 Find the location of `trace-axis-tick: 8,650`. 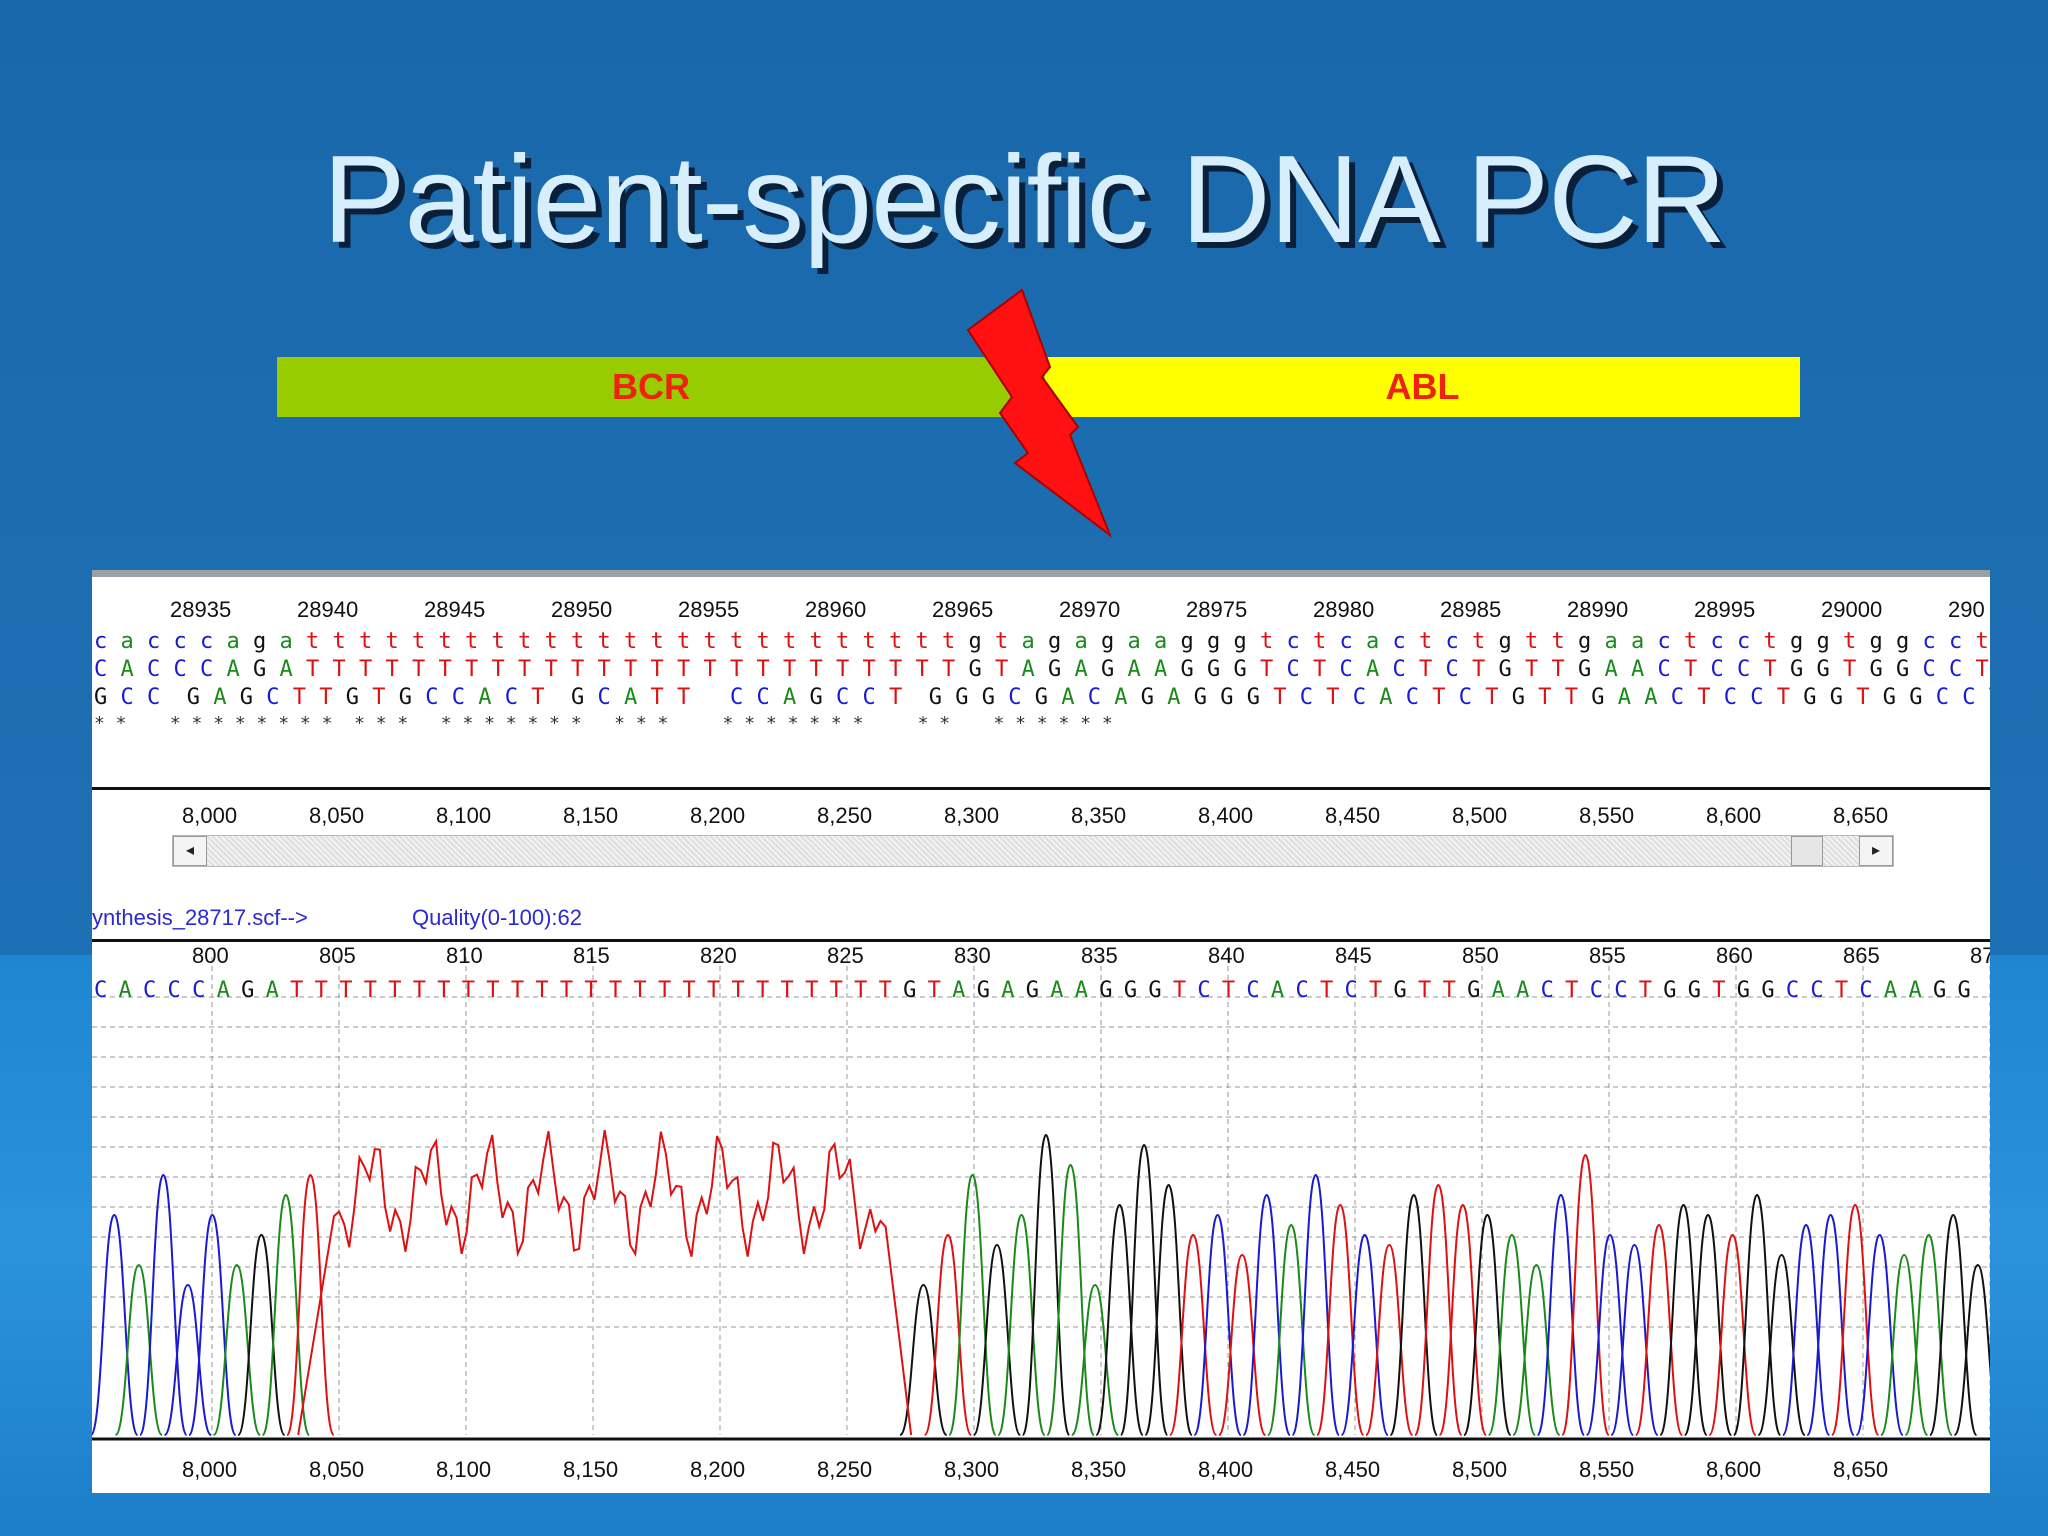

trace-axis-tick: 8,650 is located at coordinates (1860, 1469).